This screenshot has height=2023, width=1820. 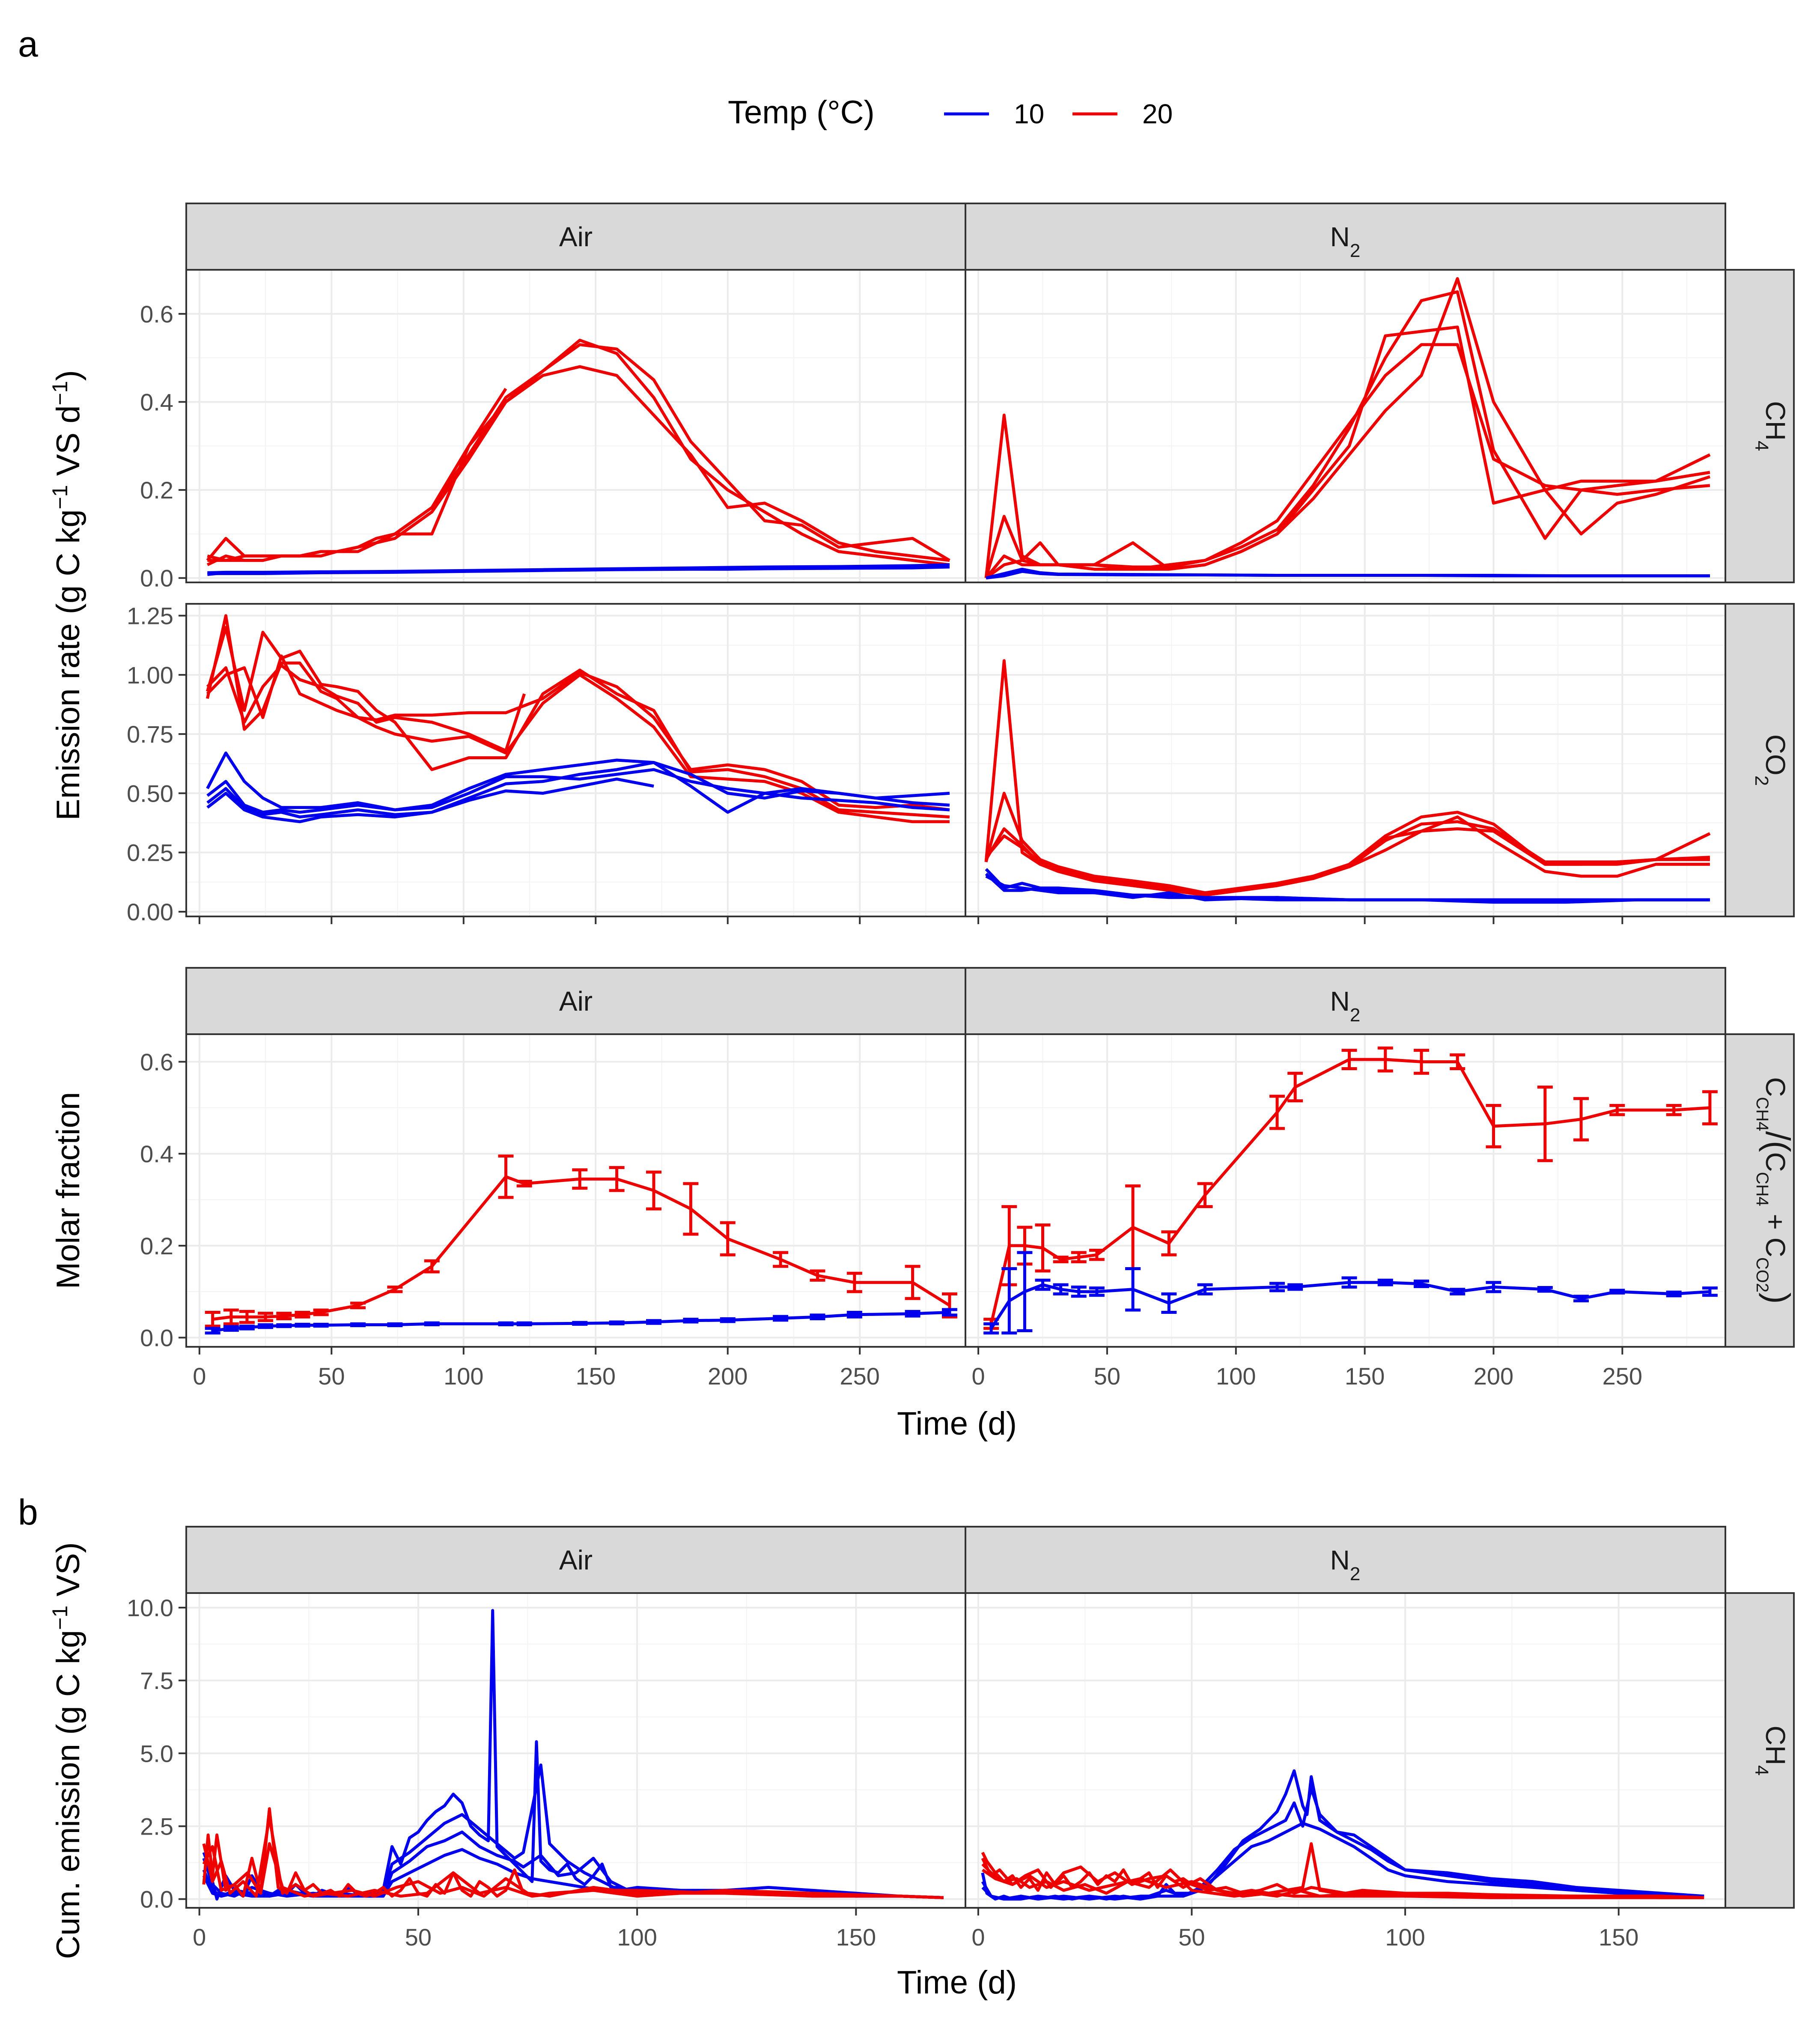 I want to click on legend-label-10: 10, so click(x=1029, y=113).